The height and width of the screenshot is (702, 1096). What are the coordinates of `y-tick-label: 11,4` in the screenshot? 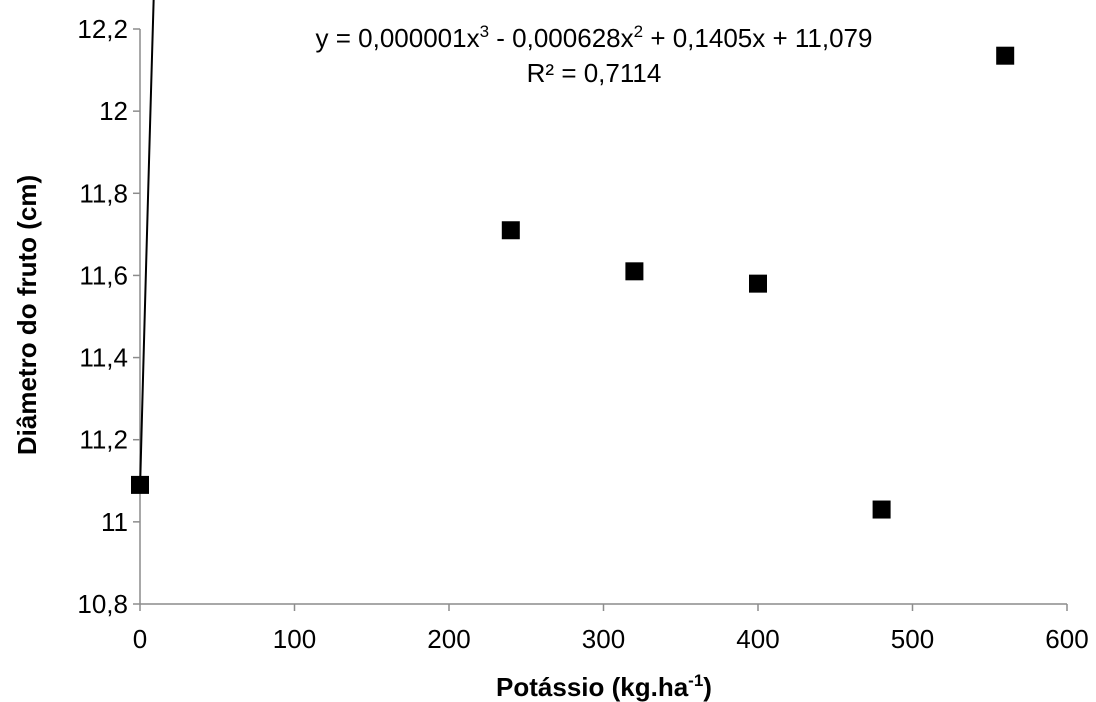 It's located at (103, 358).